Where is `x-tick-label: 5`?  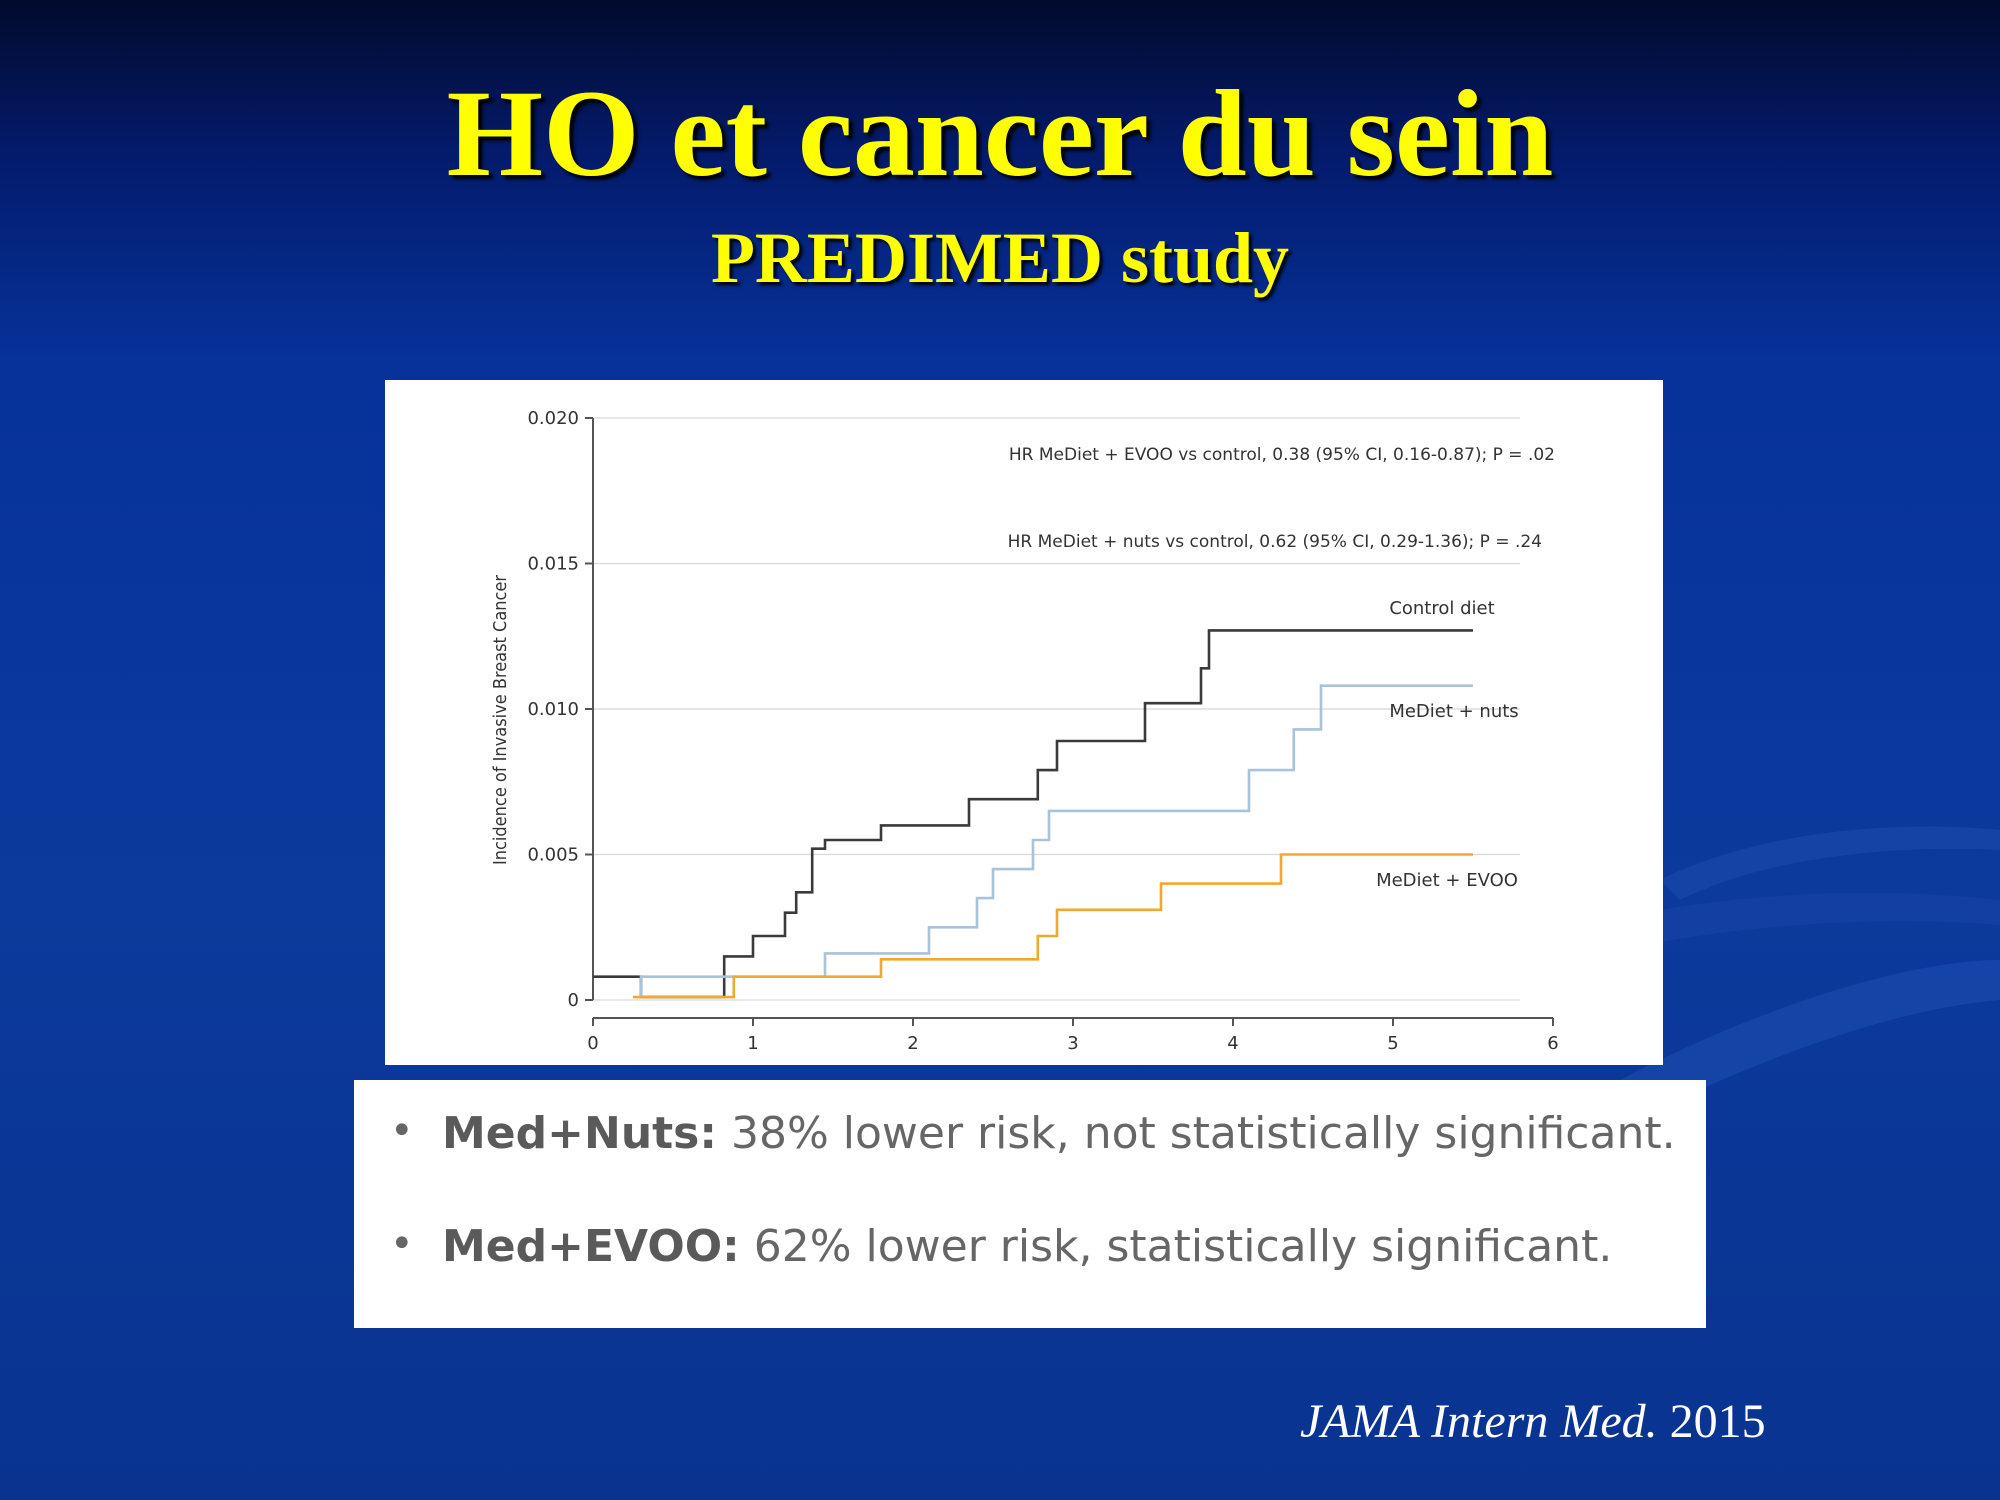
x-tick-label: 5 is located at coordinates (1392, 1043).